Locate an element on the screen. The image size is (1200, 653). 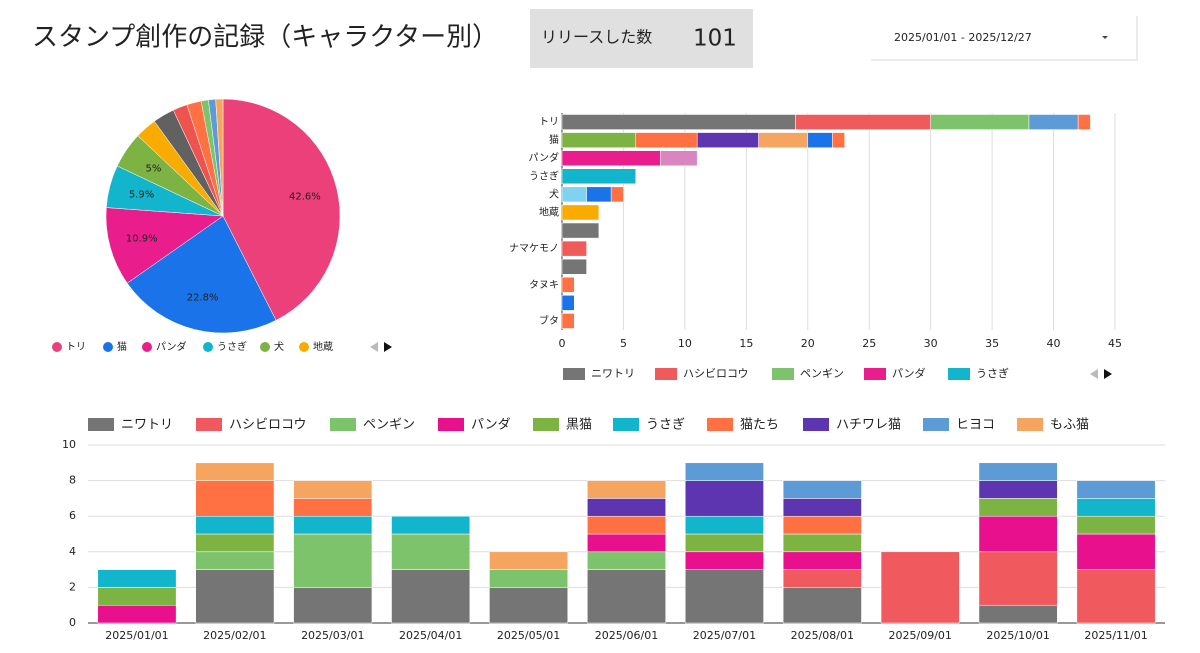
y-tick-label: ナマケモノ is located at coordinates (534, 249).